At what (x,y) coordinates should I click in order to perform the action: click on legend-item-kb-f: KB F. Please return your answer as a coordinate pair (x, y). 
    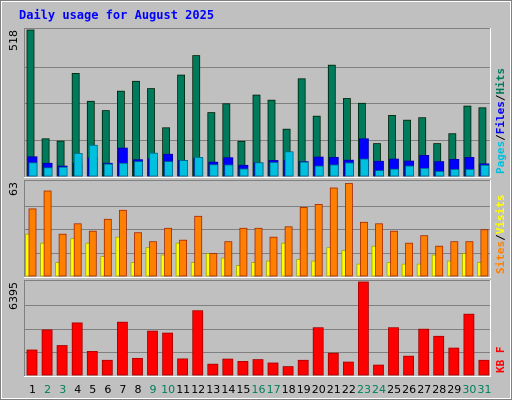
    Looking at the image, I should click on (500, 360).